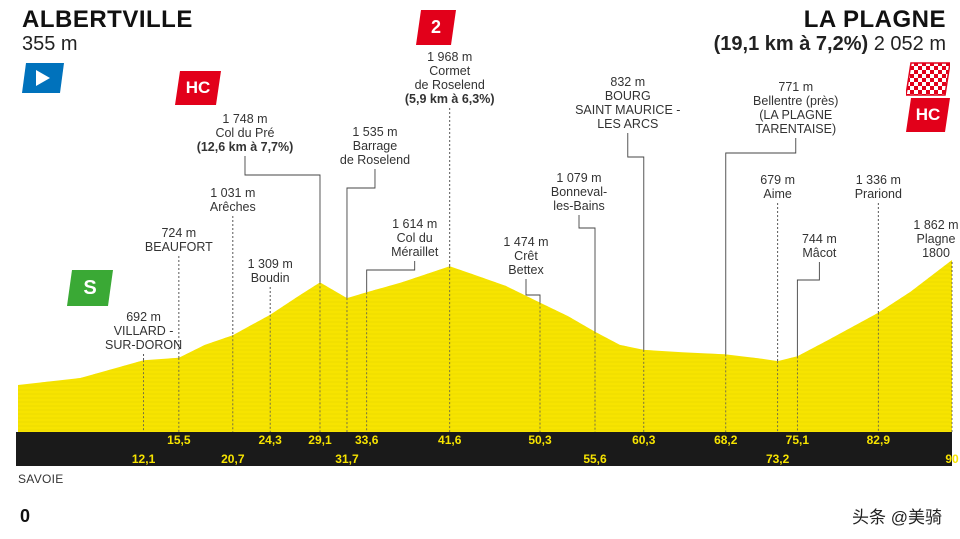  What do you see at coordinates (796, 87) in the screenshot?
I see `waypoint-label-line: 771 m` at bounding box center [796, 87].